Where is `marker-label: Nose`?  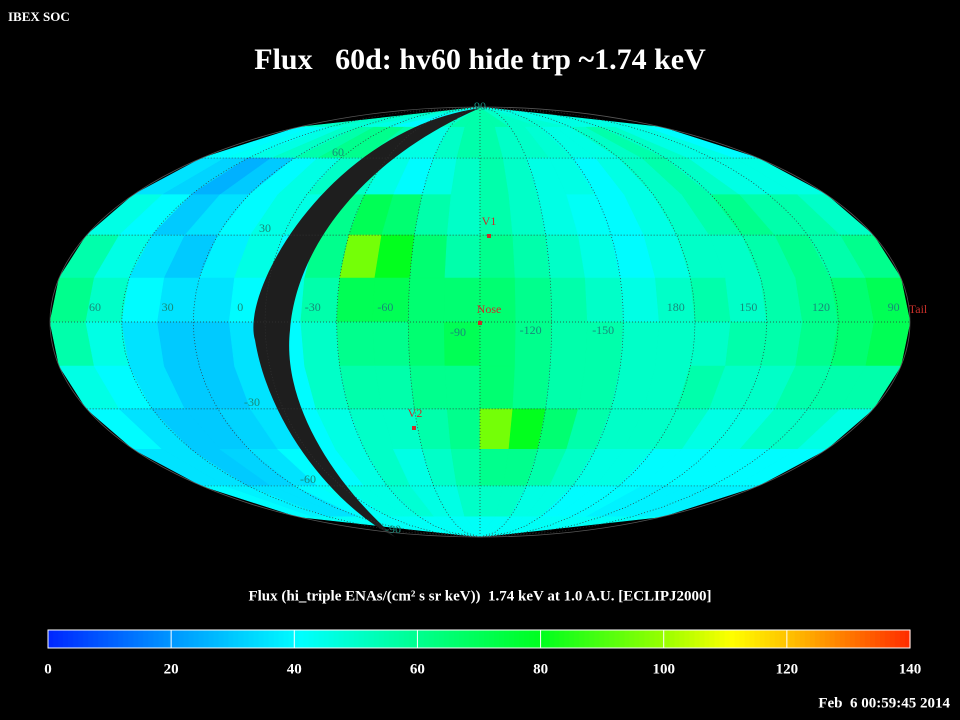
marker-label: Nose is located at coordinates (489, 309).